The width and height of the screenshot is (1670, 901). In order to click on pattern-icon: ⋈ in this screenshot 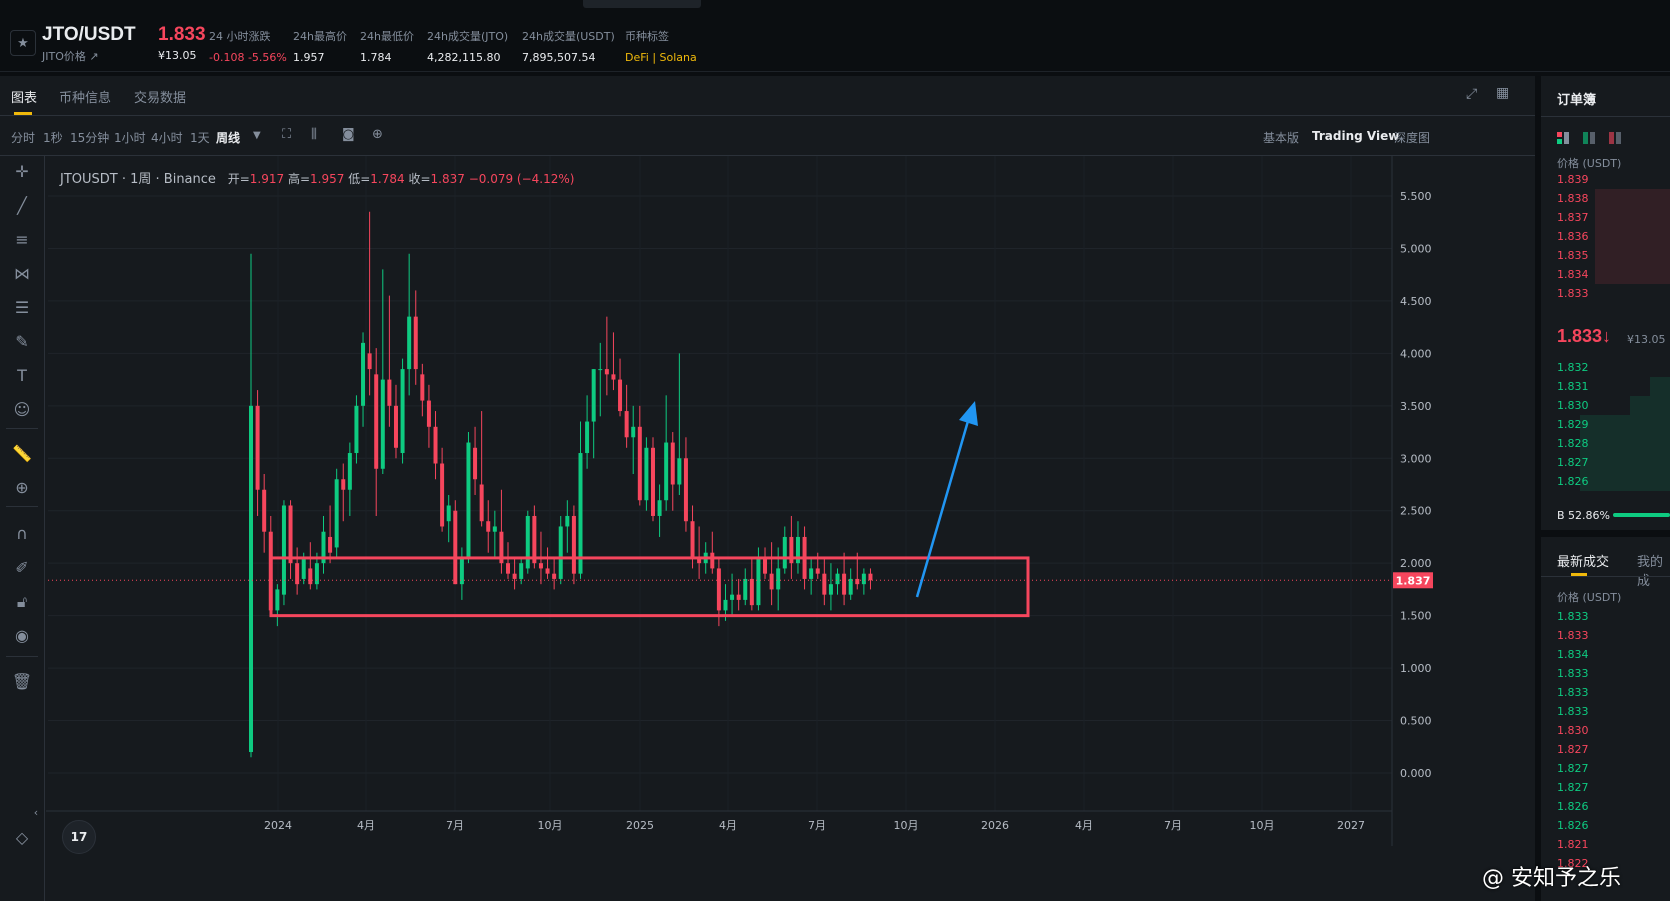, I will do `click(22, 273)`.